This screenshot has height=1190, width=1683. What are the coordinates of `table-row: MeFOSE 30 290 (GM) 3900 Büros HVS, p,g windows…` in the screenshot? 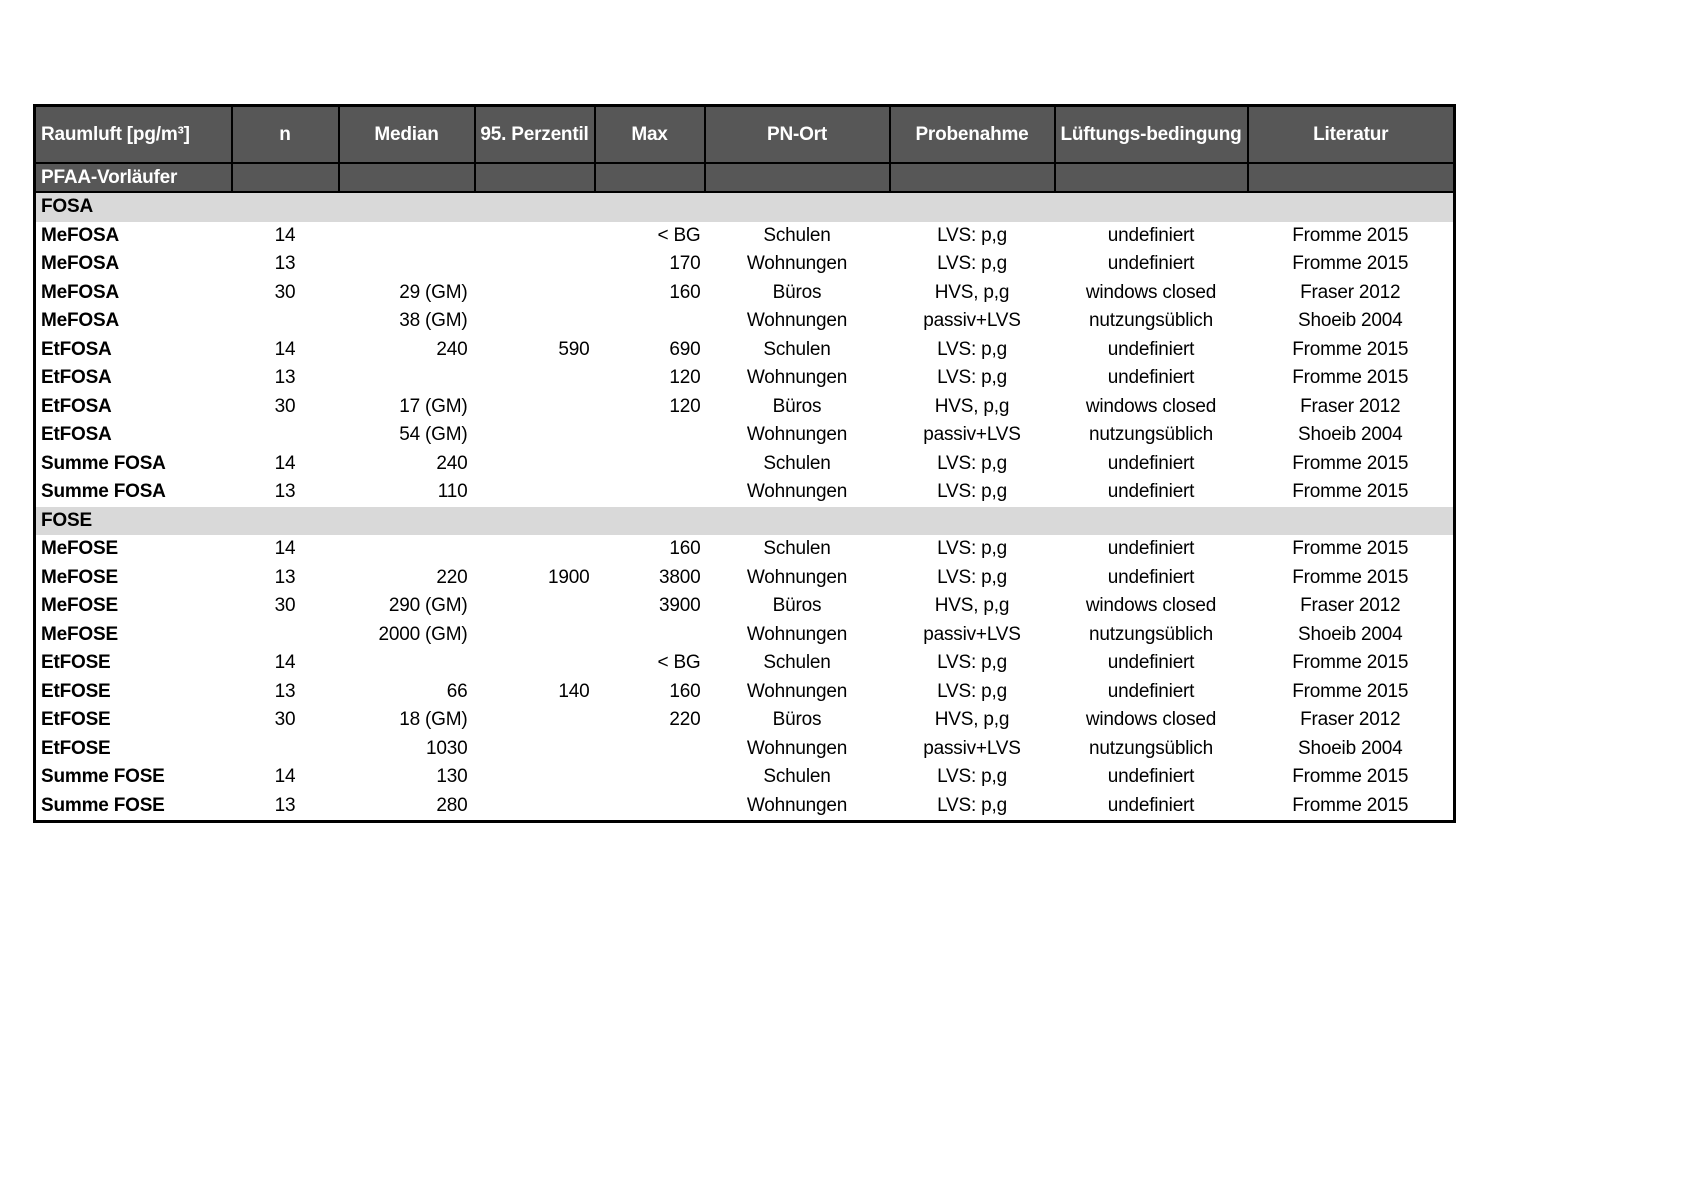 It's located at (745, 606).